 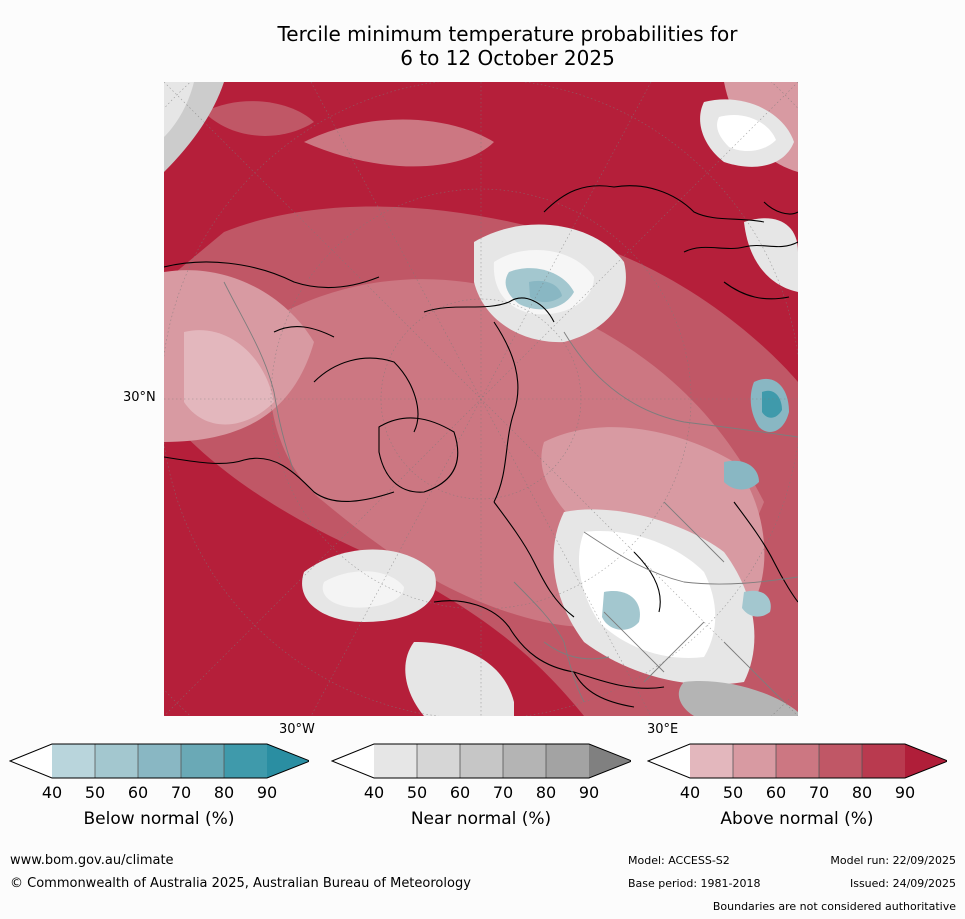 I want to click on cbar-below-tick-90: 90, so click(x=267, y=792).